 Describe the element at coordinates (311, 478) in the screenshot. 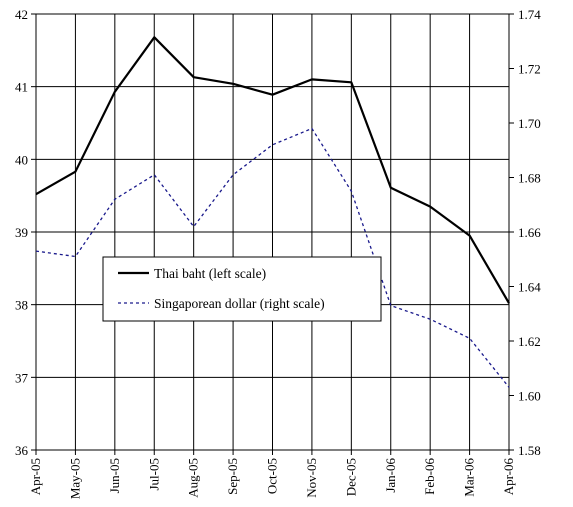

I see `x-tick-label: Nov-05` at that location.